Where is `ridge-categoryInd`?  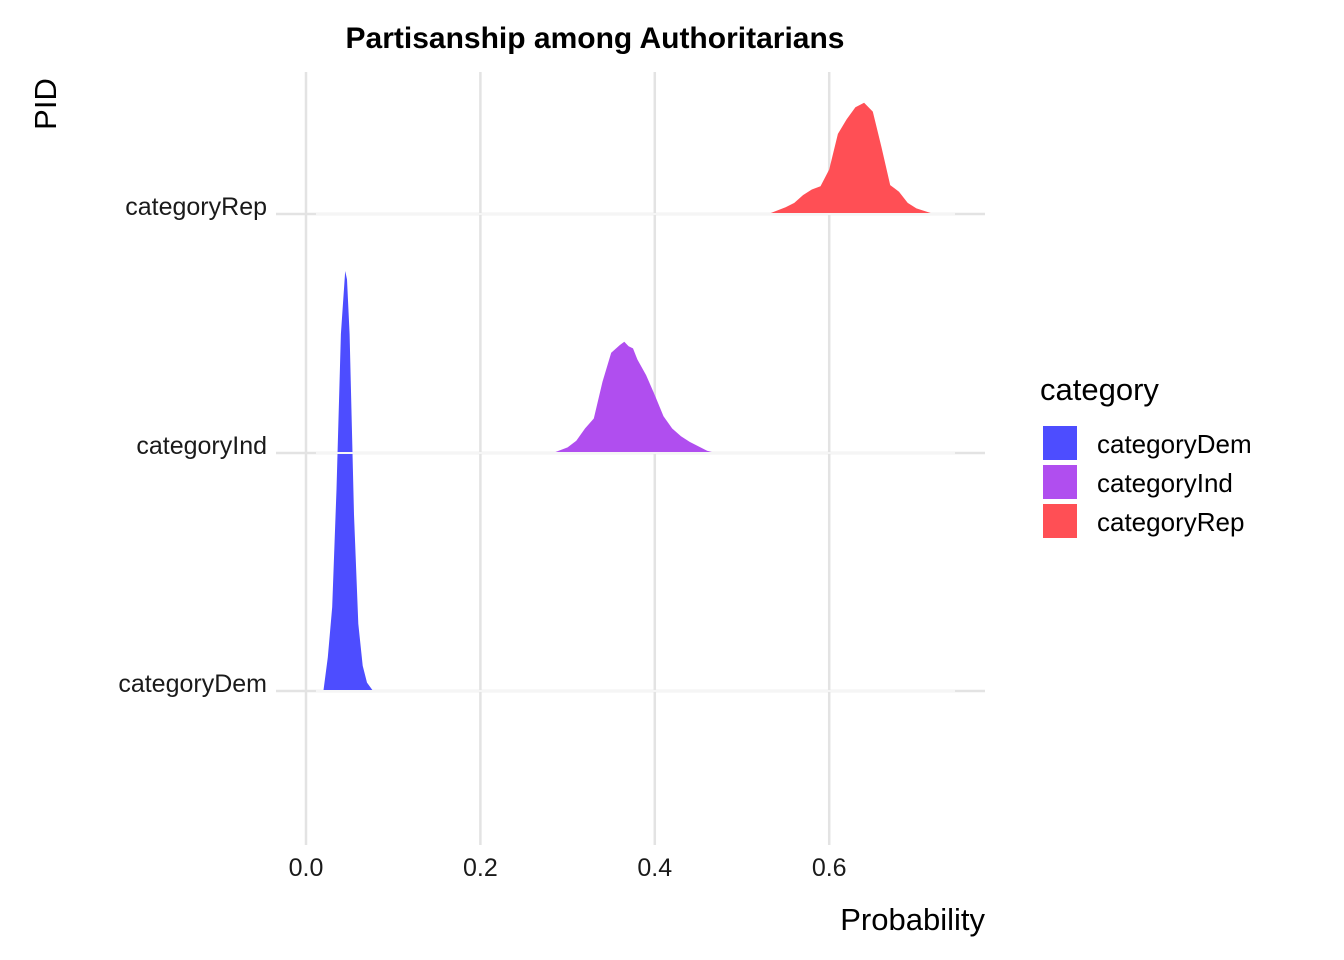 ridge-categoryInd is located at coordinates (634, 397).